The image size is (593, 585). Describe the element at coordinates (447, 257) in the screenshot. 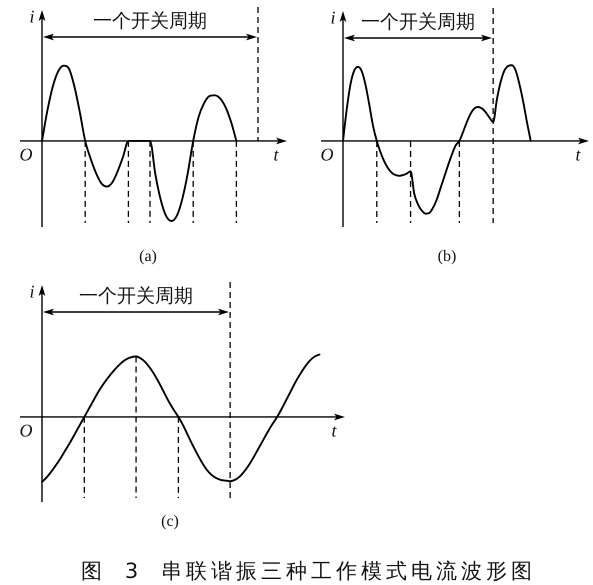

I see `text: (b)` at that location.